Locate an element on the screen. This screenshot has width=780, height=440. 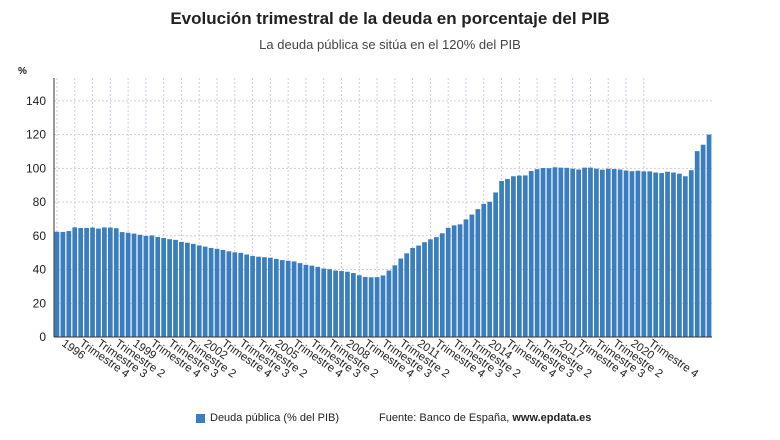
y-tick-label: 20 is located at coordinates (40, 303).